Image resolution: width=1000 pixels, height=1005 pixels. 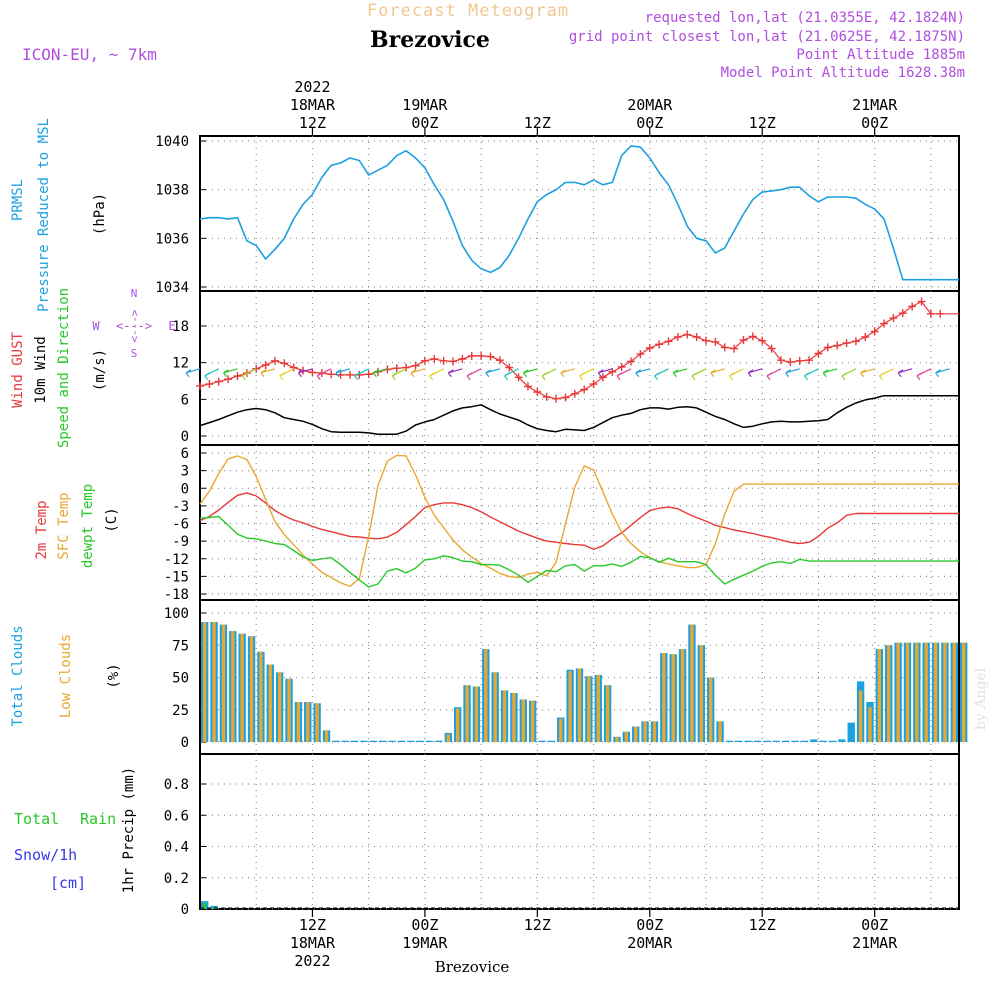 I want to click on precip-label-unit: 1hr Precip (mm), so click(x=129, y=830).